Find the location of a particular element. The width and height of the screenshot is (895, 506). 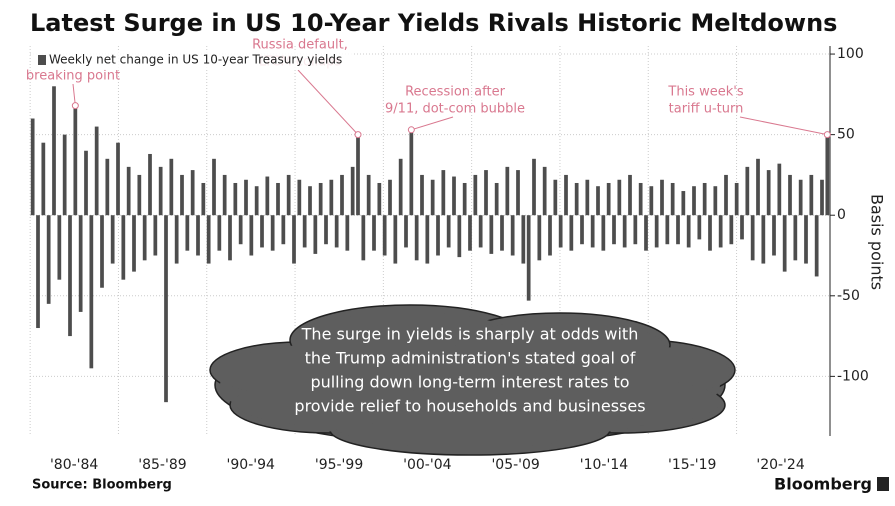

source: Source: Bloomberg is located at coordinates (102, 485).